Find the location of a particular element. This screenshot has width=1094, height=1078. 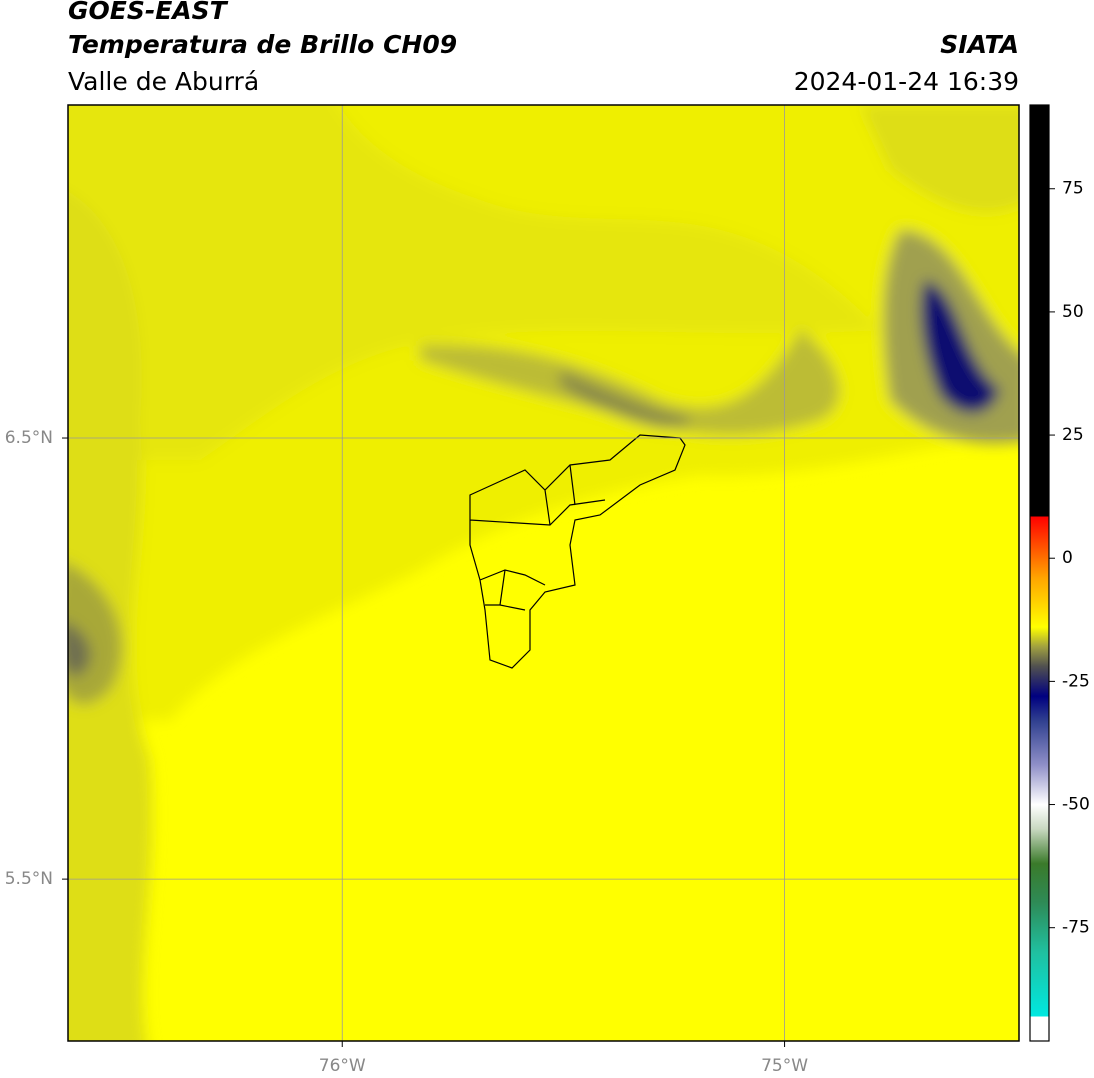

lat-tick-label: 5.5°N is located at coordinates (29, 879).